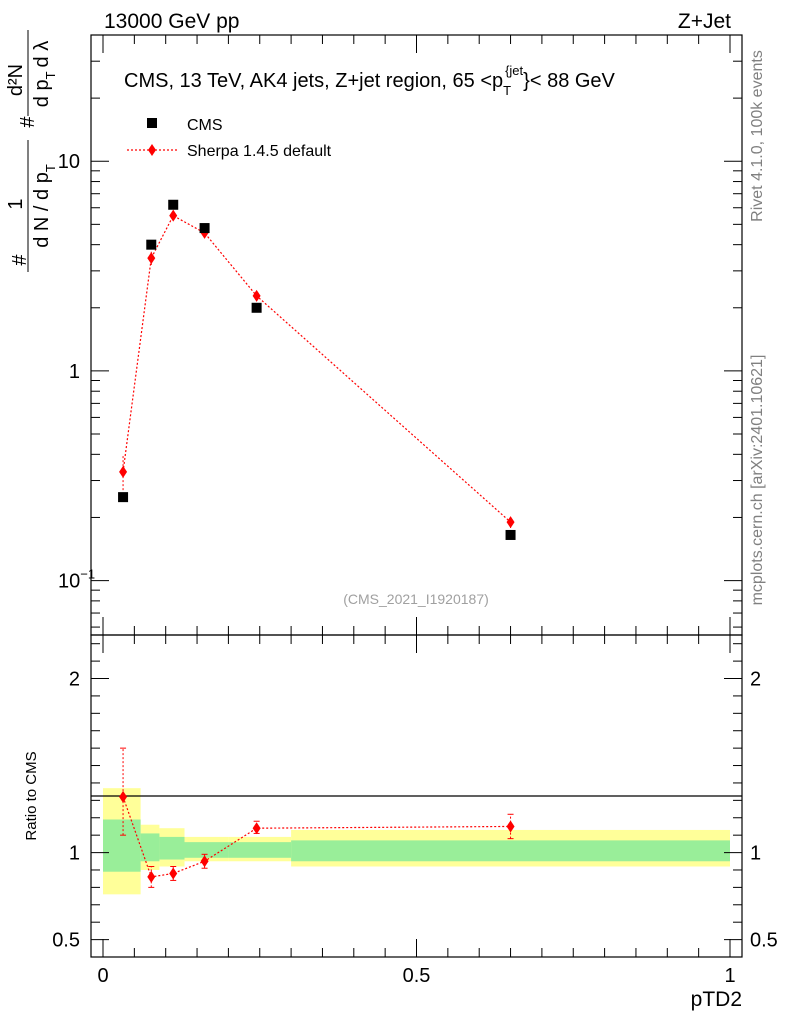 The image size is (786, 1024). I want to click on reference-label: (CMS_2021_I1920187), so click(416, 599).